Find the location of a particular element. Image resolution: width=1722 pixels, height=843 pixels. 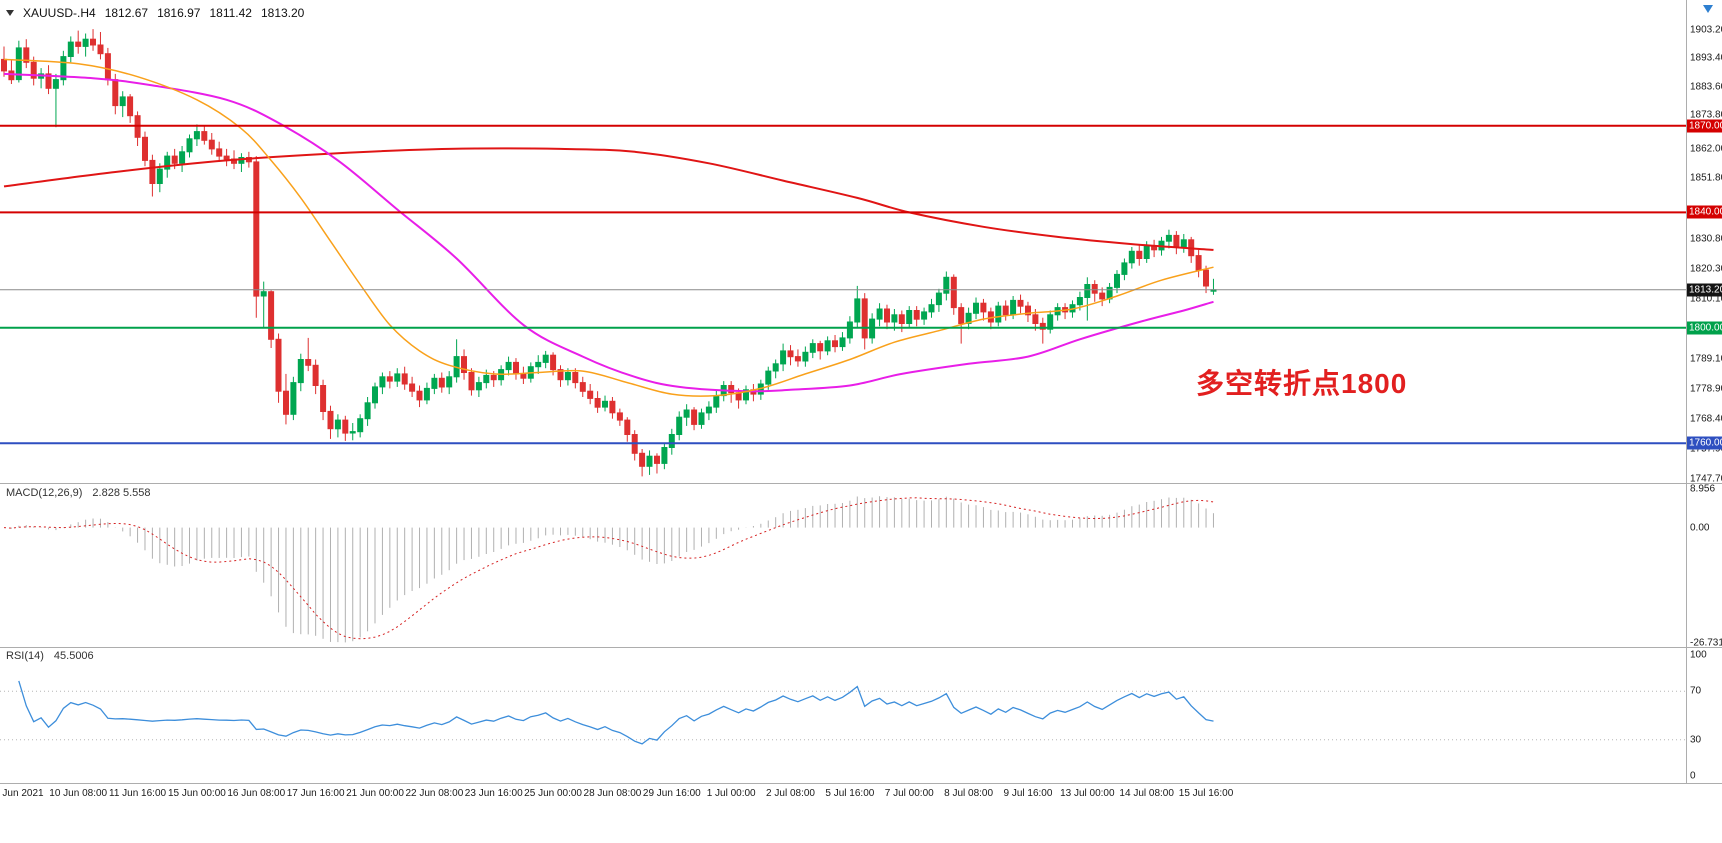

macd-label-row: MACD(12,26,9) 2.828 5.558 is located at coordinates (78, 493).